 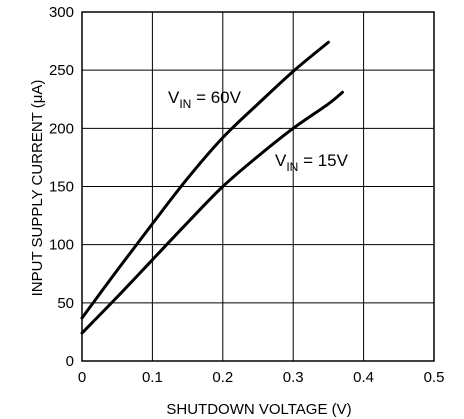 What do you see at coordinates (312, 162) in the screenshot?
I see `series-label-vin-15v: VIN = 15V` at bounding box center [312, 162].